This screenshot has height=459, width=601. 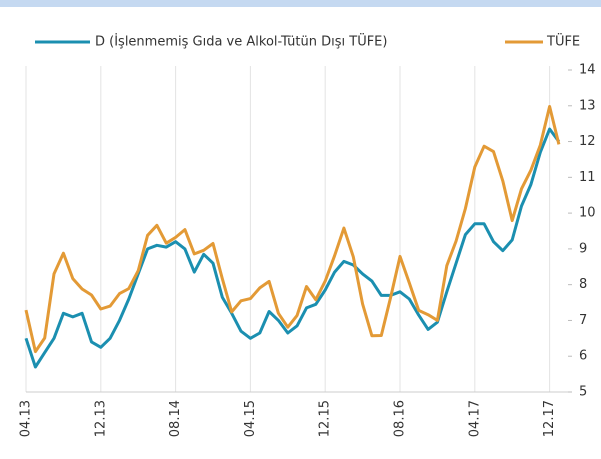 I want to click on legend-label: TÜFE, so click(x=563, y=41).